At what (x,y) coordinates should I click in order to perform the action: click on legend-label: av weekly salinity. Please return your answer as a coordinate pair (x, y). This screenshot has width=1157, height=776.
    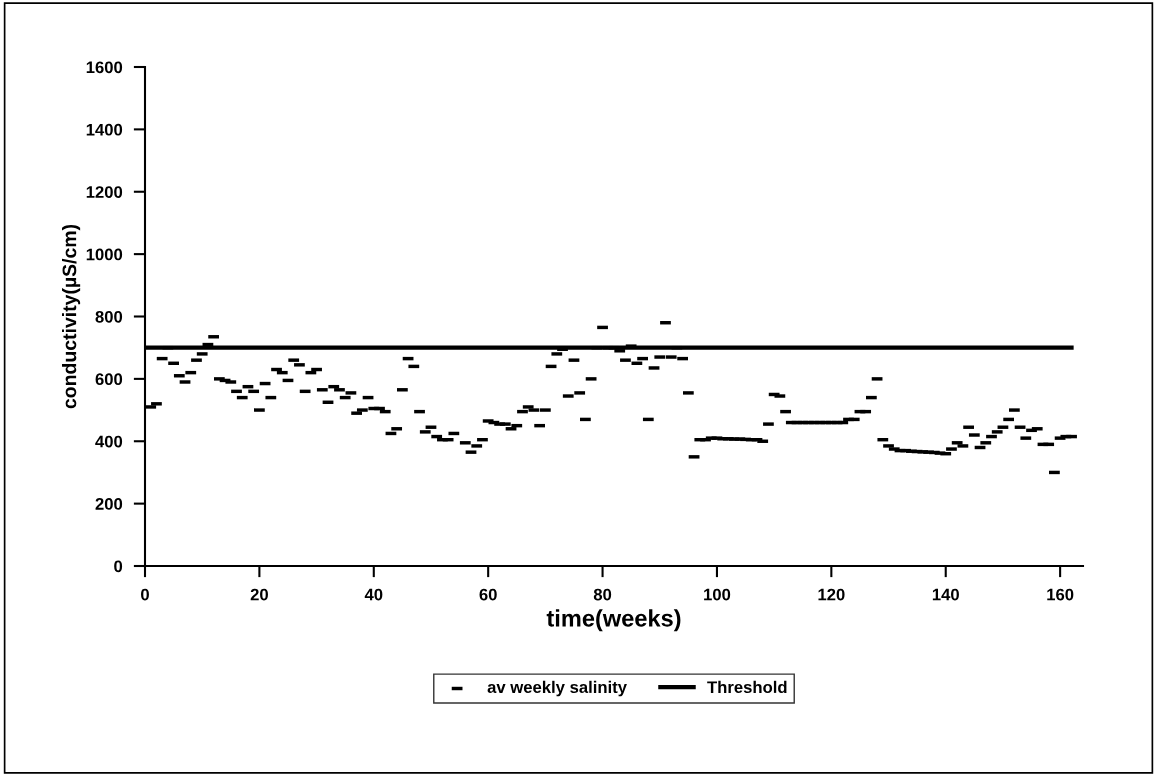
    Looking at the image, I should click on (557, 688).